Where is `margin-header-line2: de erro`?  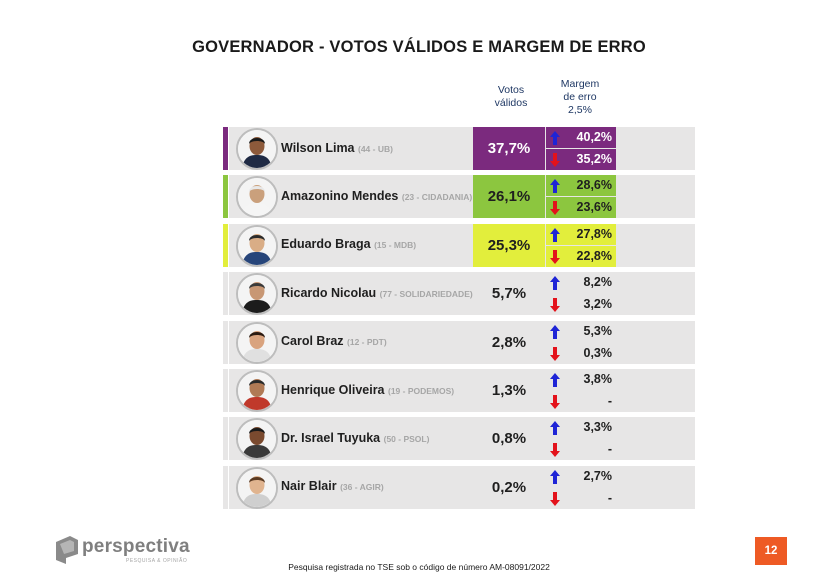
margin-header-line2: de erro is located at coordinates (580, 97).